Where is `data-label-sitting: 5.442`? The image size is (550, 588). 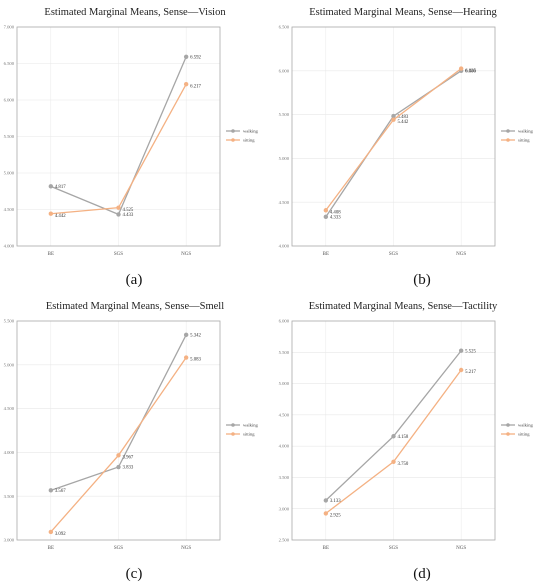
data-label-sitting: 5.442 is located at coordinates (403, 122).